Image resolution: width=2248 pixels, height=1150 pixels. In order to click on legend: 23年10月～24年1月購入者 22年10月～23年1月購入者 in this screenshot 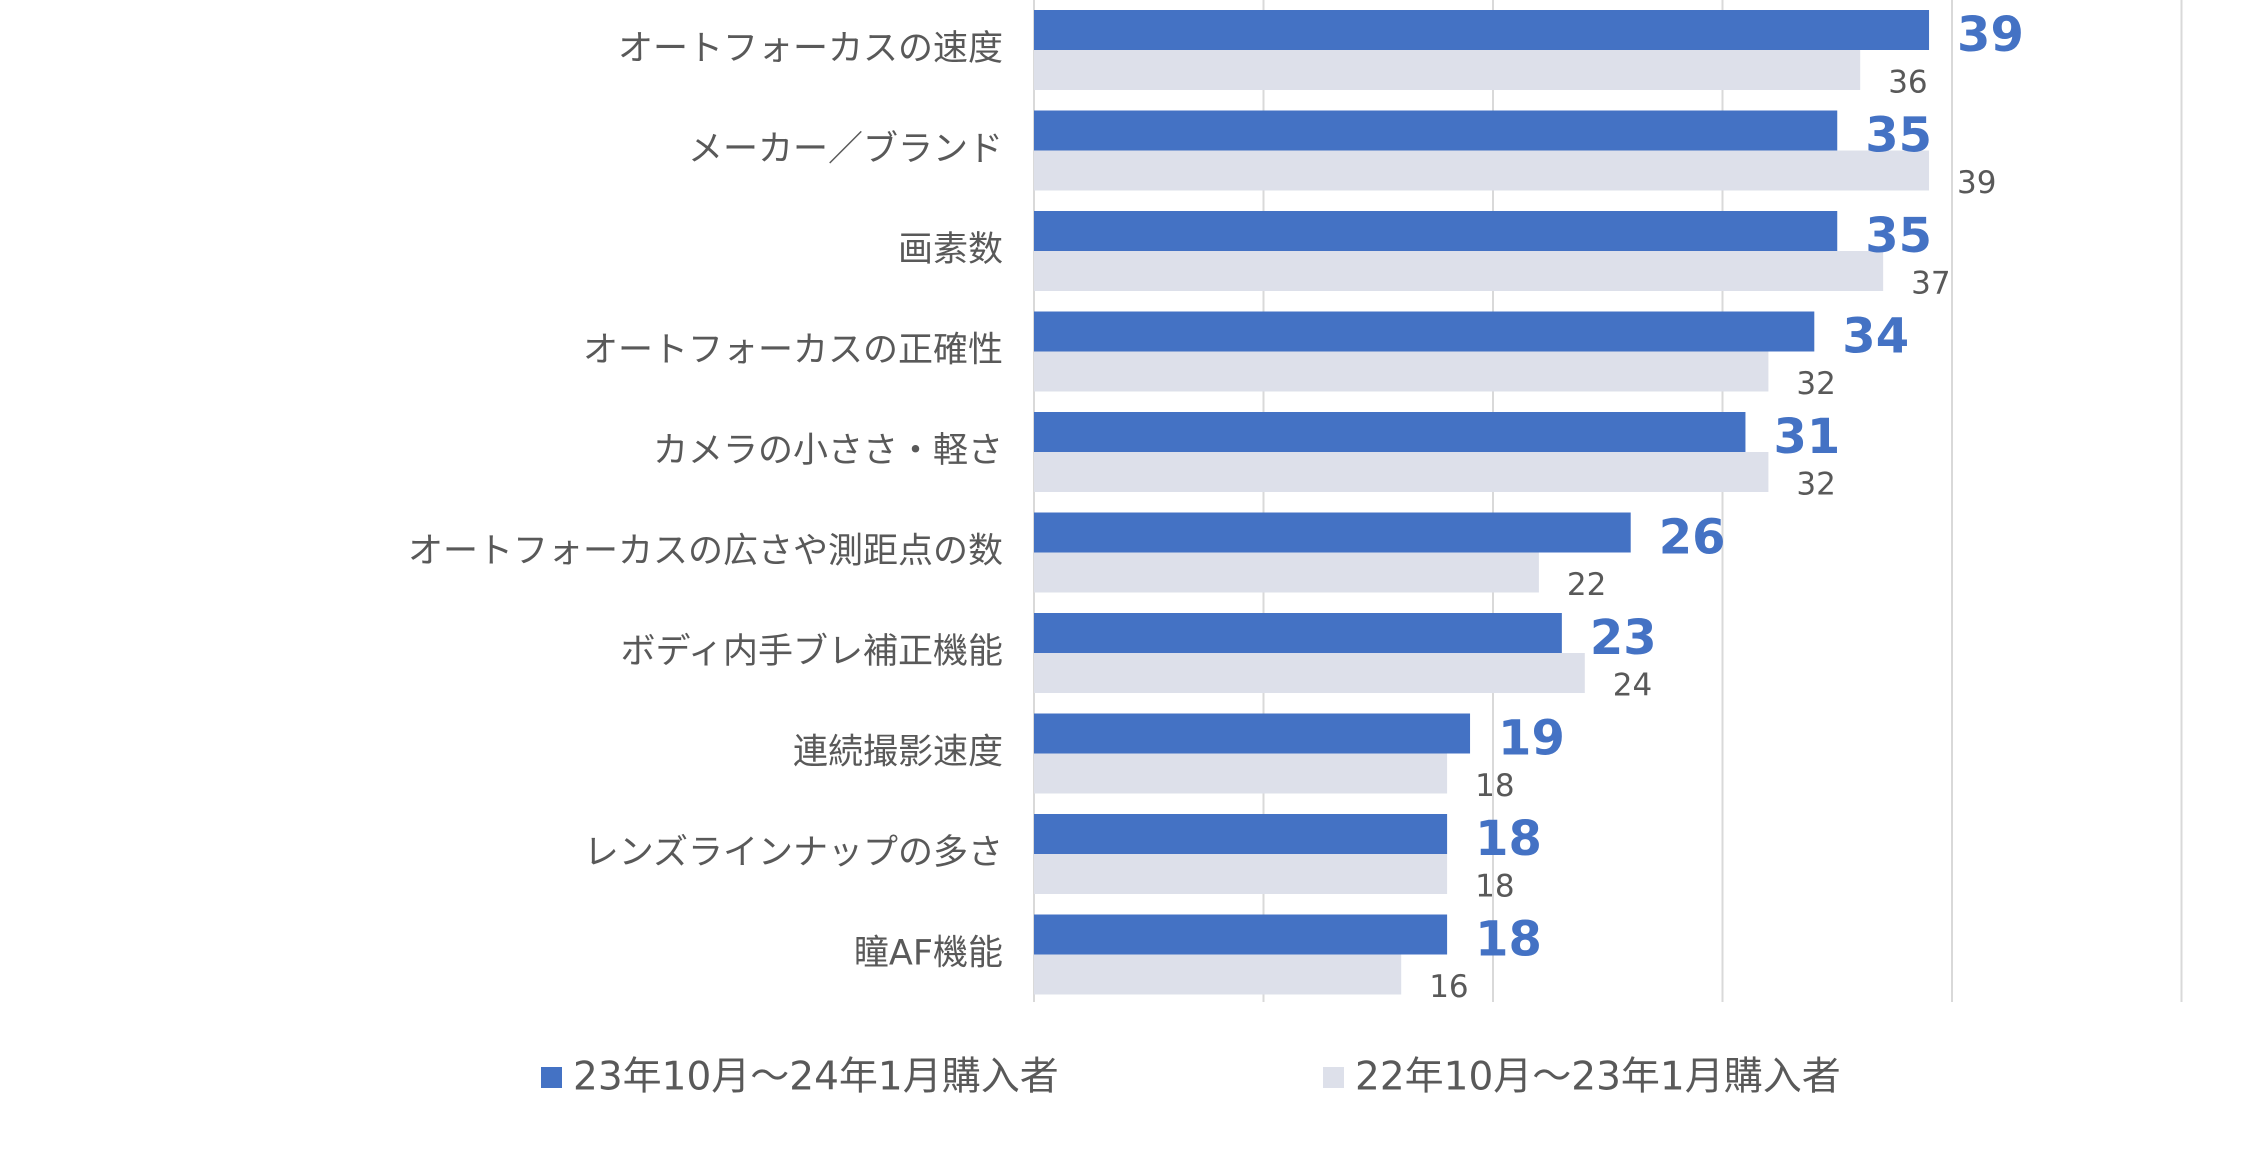, I will do `click(1191, 1077)`.